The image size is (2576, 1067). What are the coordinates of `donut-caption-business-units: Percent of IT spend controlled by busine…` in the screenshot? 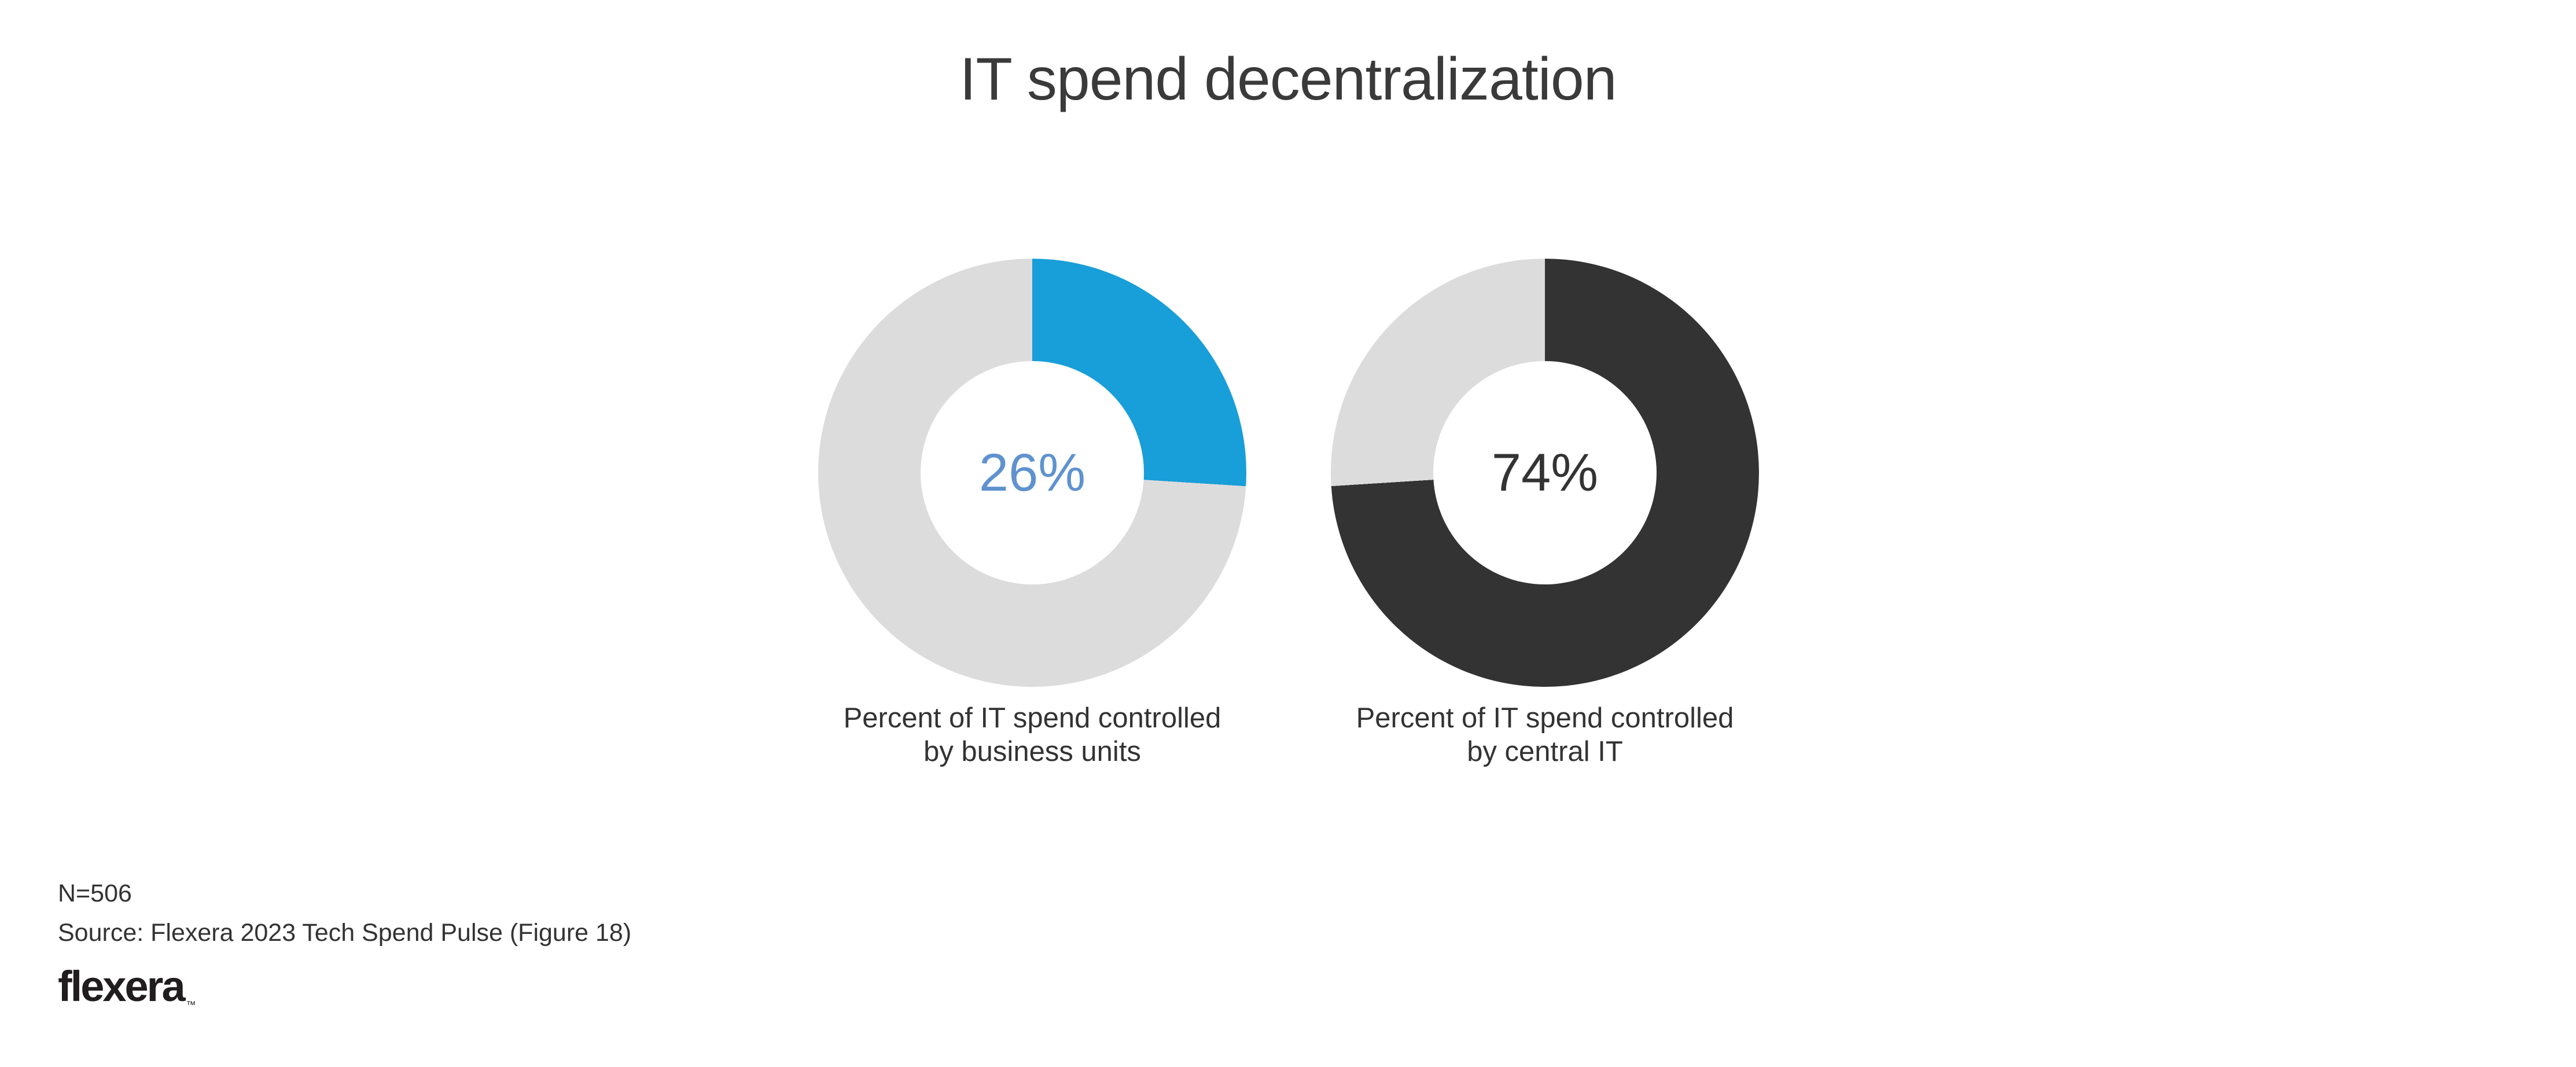 It's located at (1032, 735).